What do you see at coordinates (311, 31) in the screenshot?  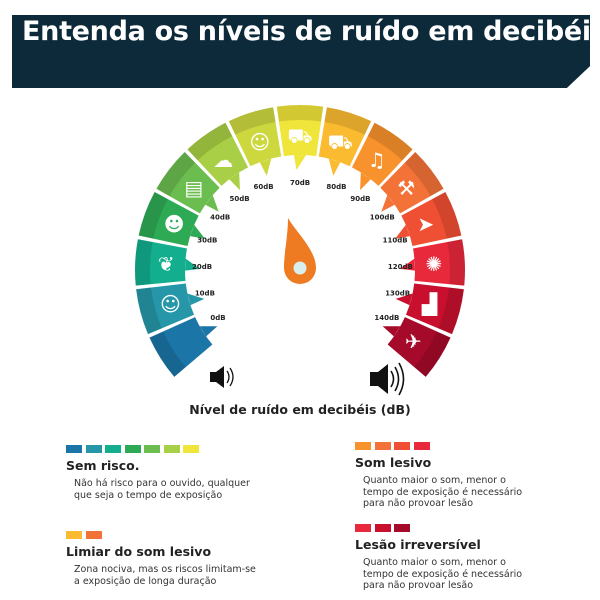 I see `page-title: Entenda os níveis de ruído em decibéis` at bounding box center [311, 31].